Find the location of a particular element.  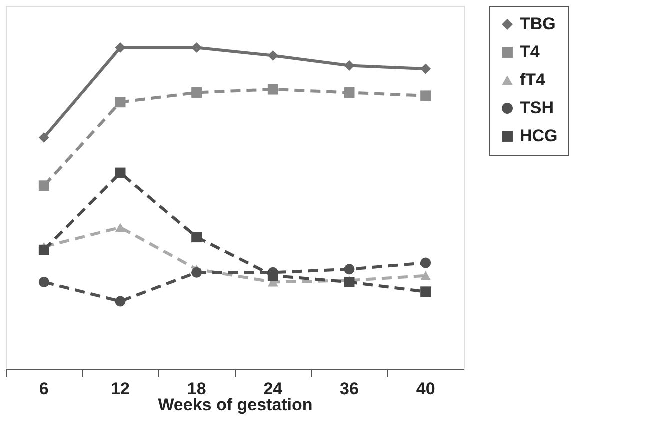

x-tick-label: 12 is located at coordinates (120, 389).